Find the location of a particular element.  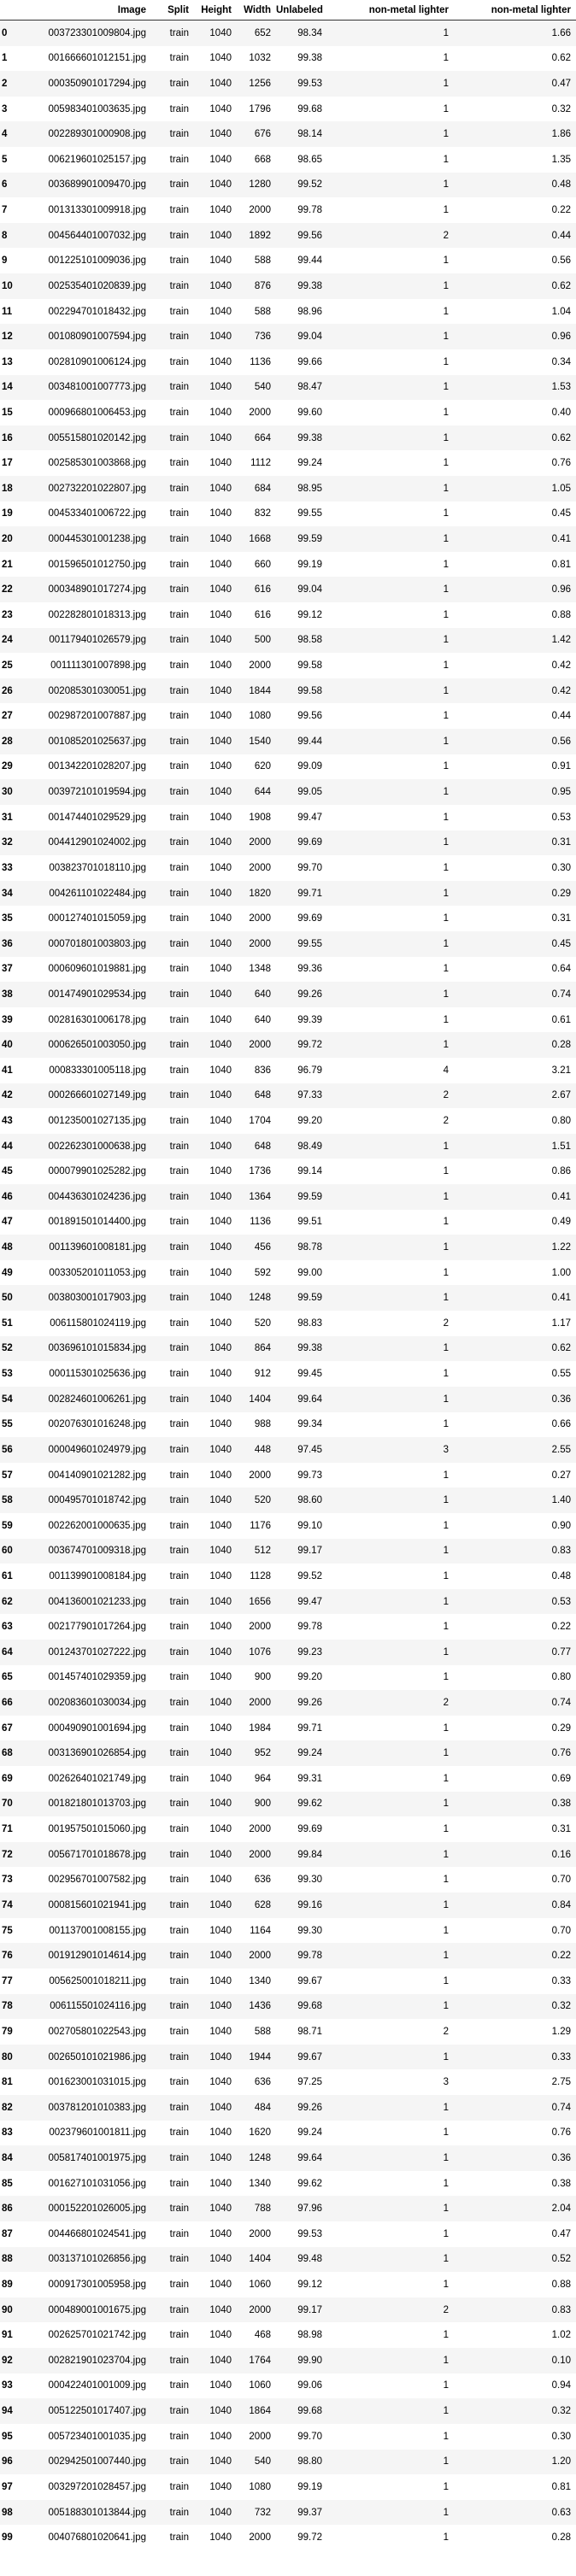

image-cell: 002076301016248.jpg is located at coordinates (97, 1424).